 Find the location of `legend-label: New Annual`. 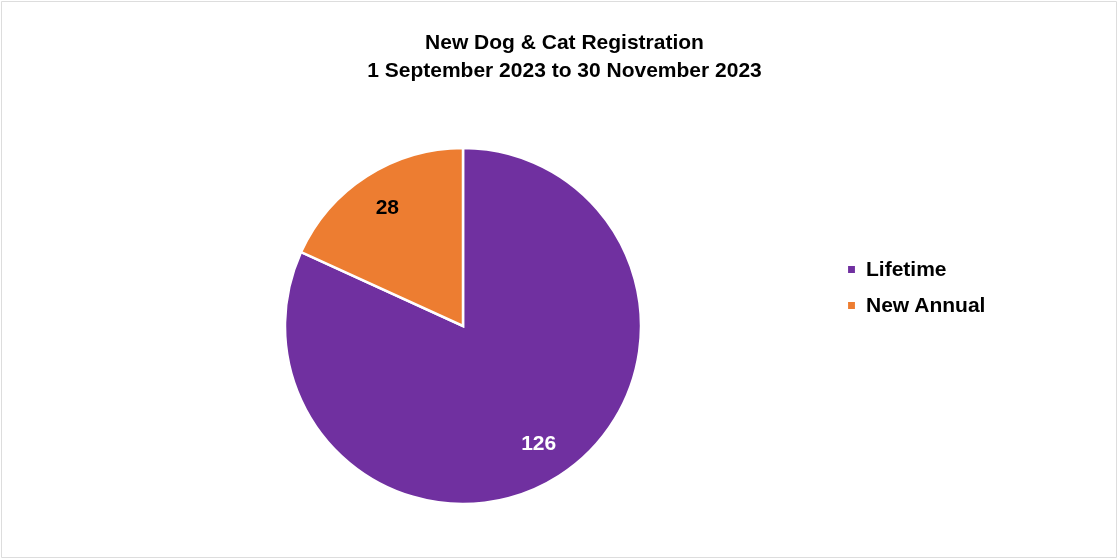

legend-label: New Annual is located at coordinates (926, 304).